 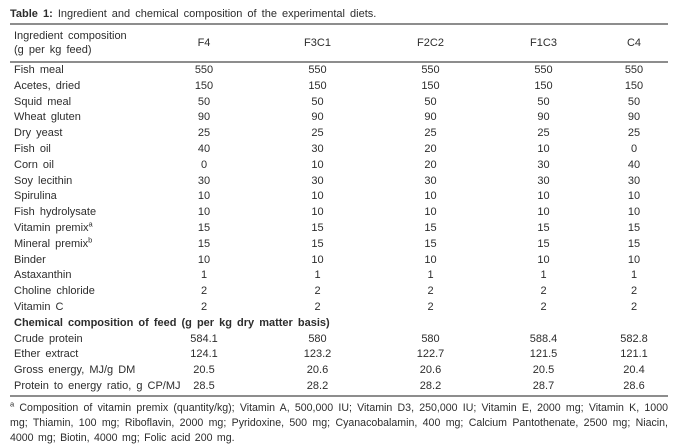 What do you see at coordinates (339, 213) in the screenshot?
I see `table-row: Fish hydrolysate 10 10 10 10 10` at bounding box center [339, 213].